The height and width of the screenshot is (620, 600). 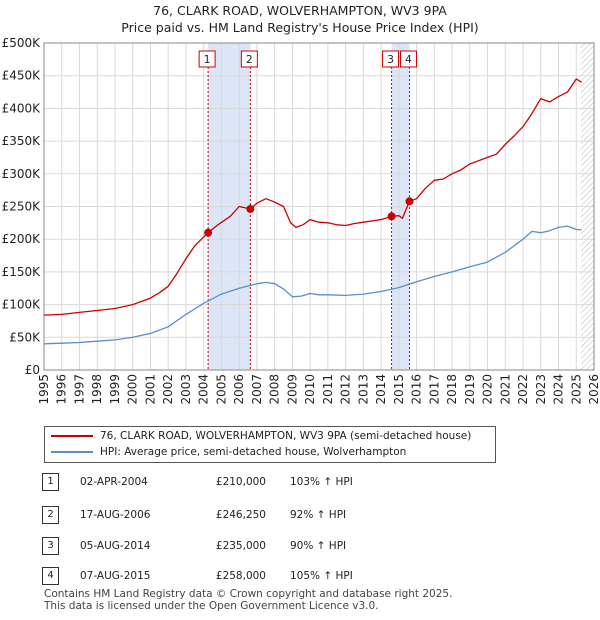 What do you see at coordinates (50, 546) in the screenshot?
I see `sale-number-badge: 3` at bounding box center [50, 546].